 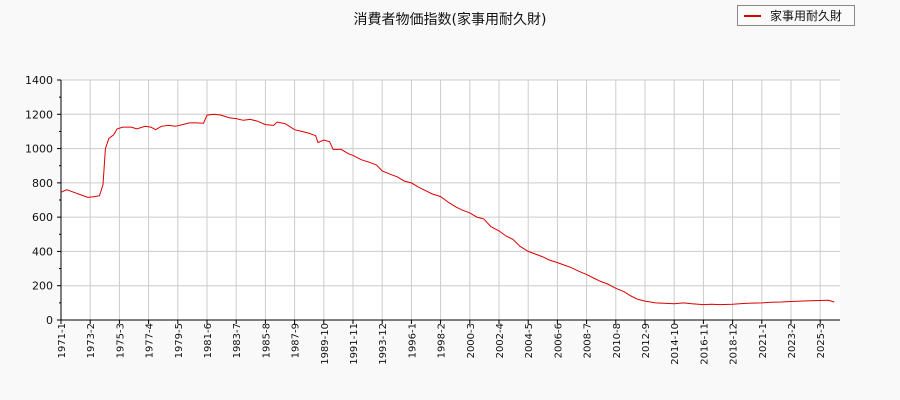 What do you see at coordinates (821, 340) in the screenshot?
I see `svg-text: 2025-3` at bounding box center [821, 340].